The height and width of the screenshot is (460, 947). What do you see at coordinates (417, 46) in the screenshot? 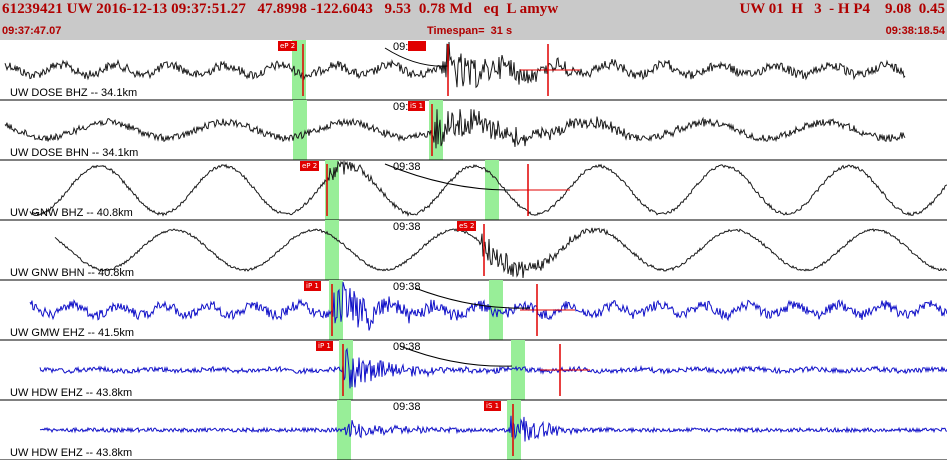
I see `phase-pick-label` at bounding box center [417, 46].